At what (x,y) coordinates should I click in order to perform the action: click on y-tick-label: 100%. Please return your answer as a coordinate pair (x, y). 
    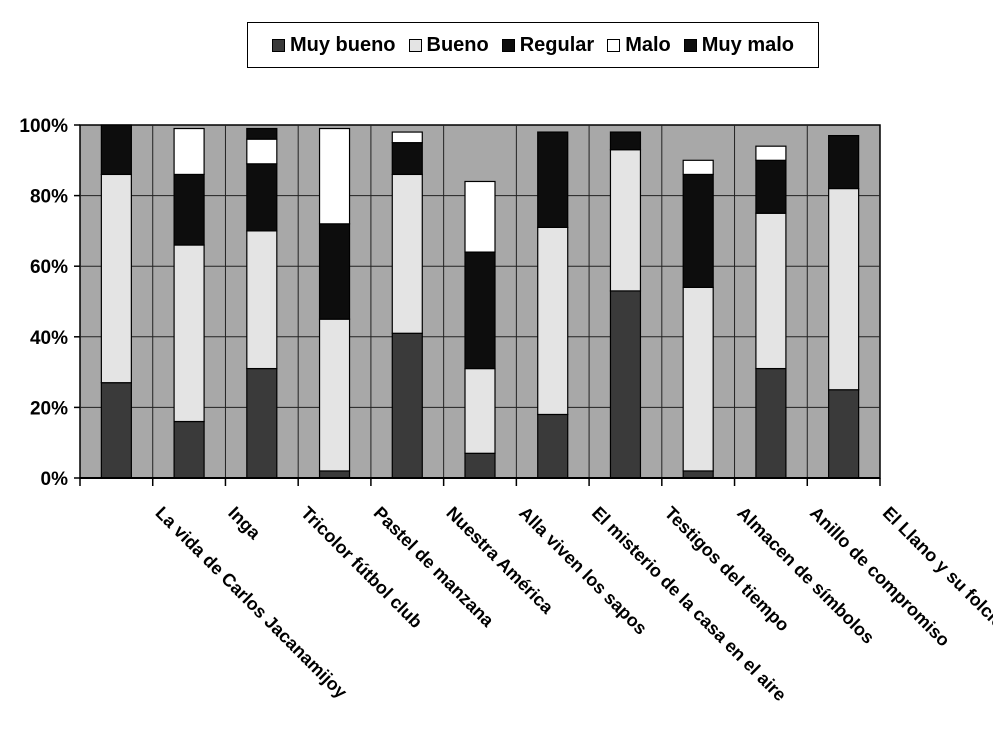
    Looking at the image, I should click on (43, 126).